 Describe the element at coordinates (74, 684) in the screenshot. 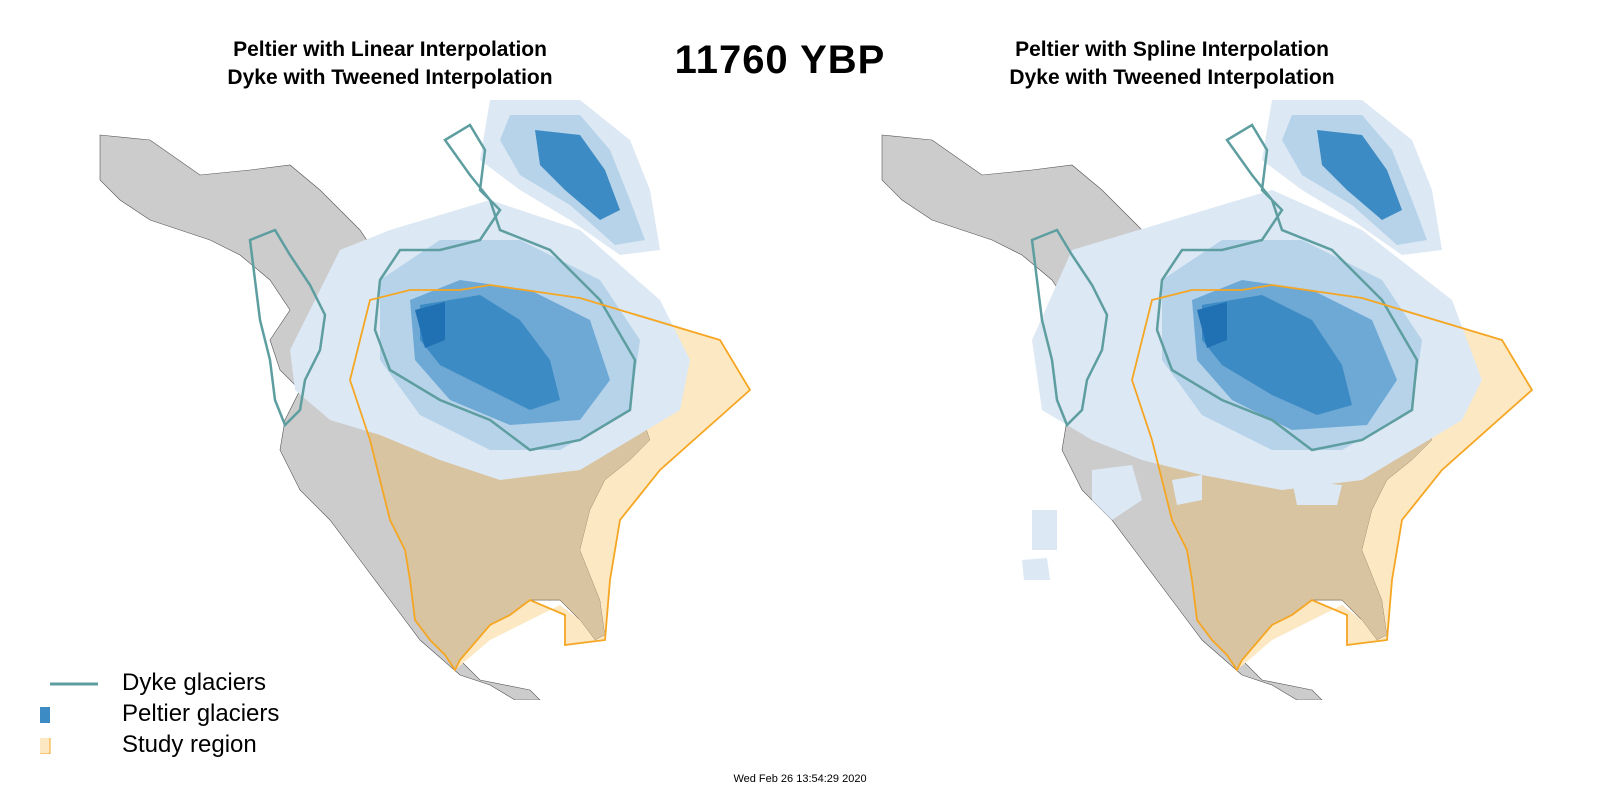

I see `dyke-line-icon` at that location.